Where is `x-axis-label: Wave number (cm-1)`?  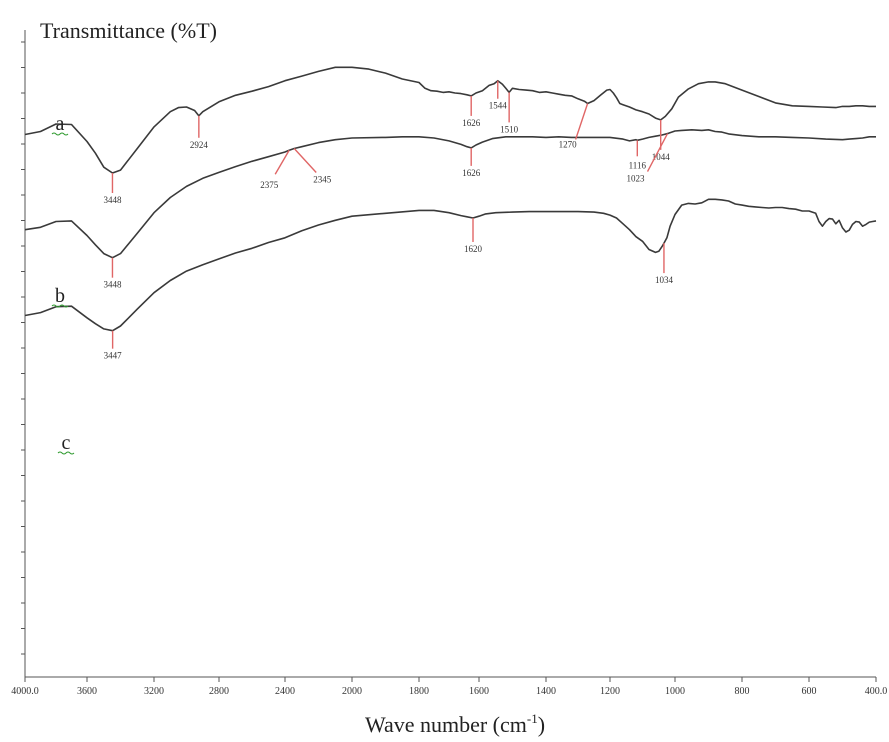
x-axis-label: Wave number (cm-1) is located at coordinates (455, 724).